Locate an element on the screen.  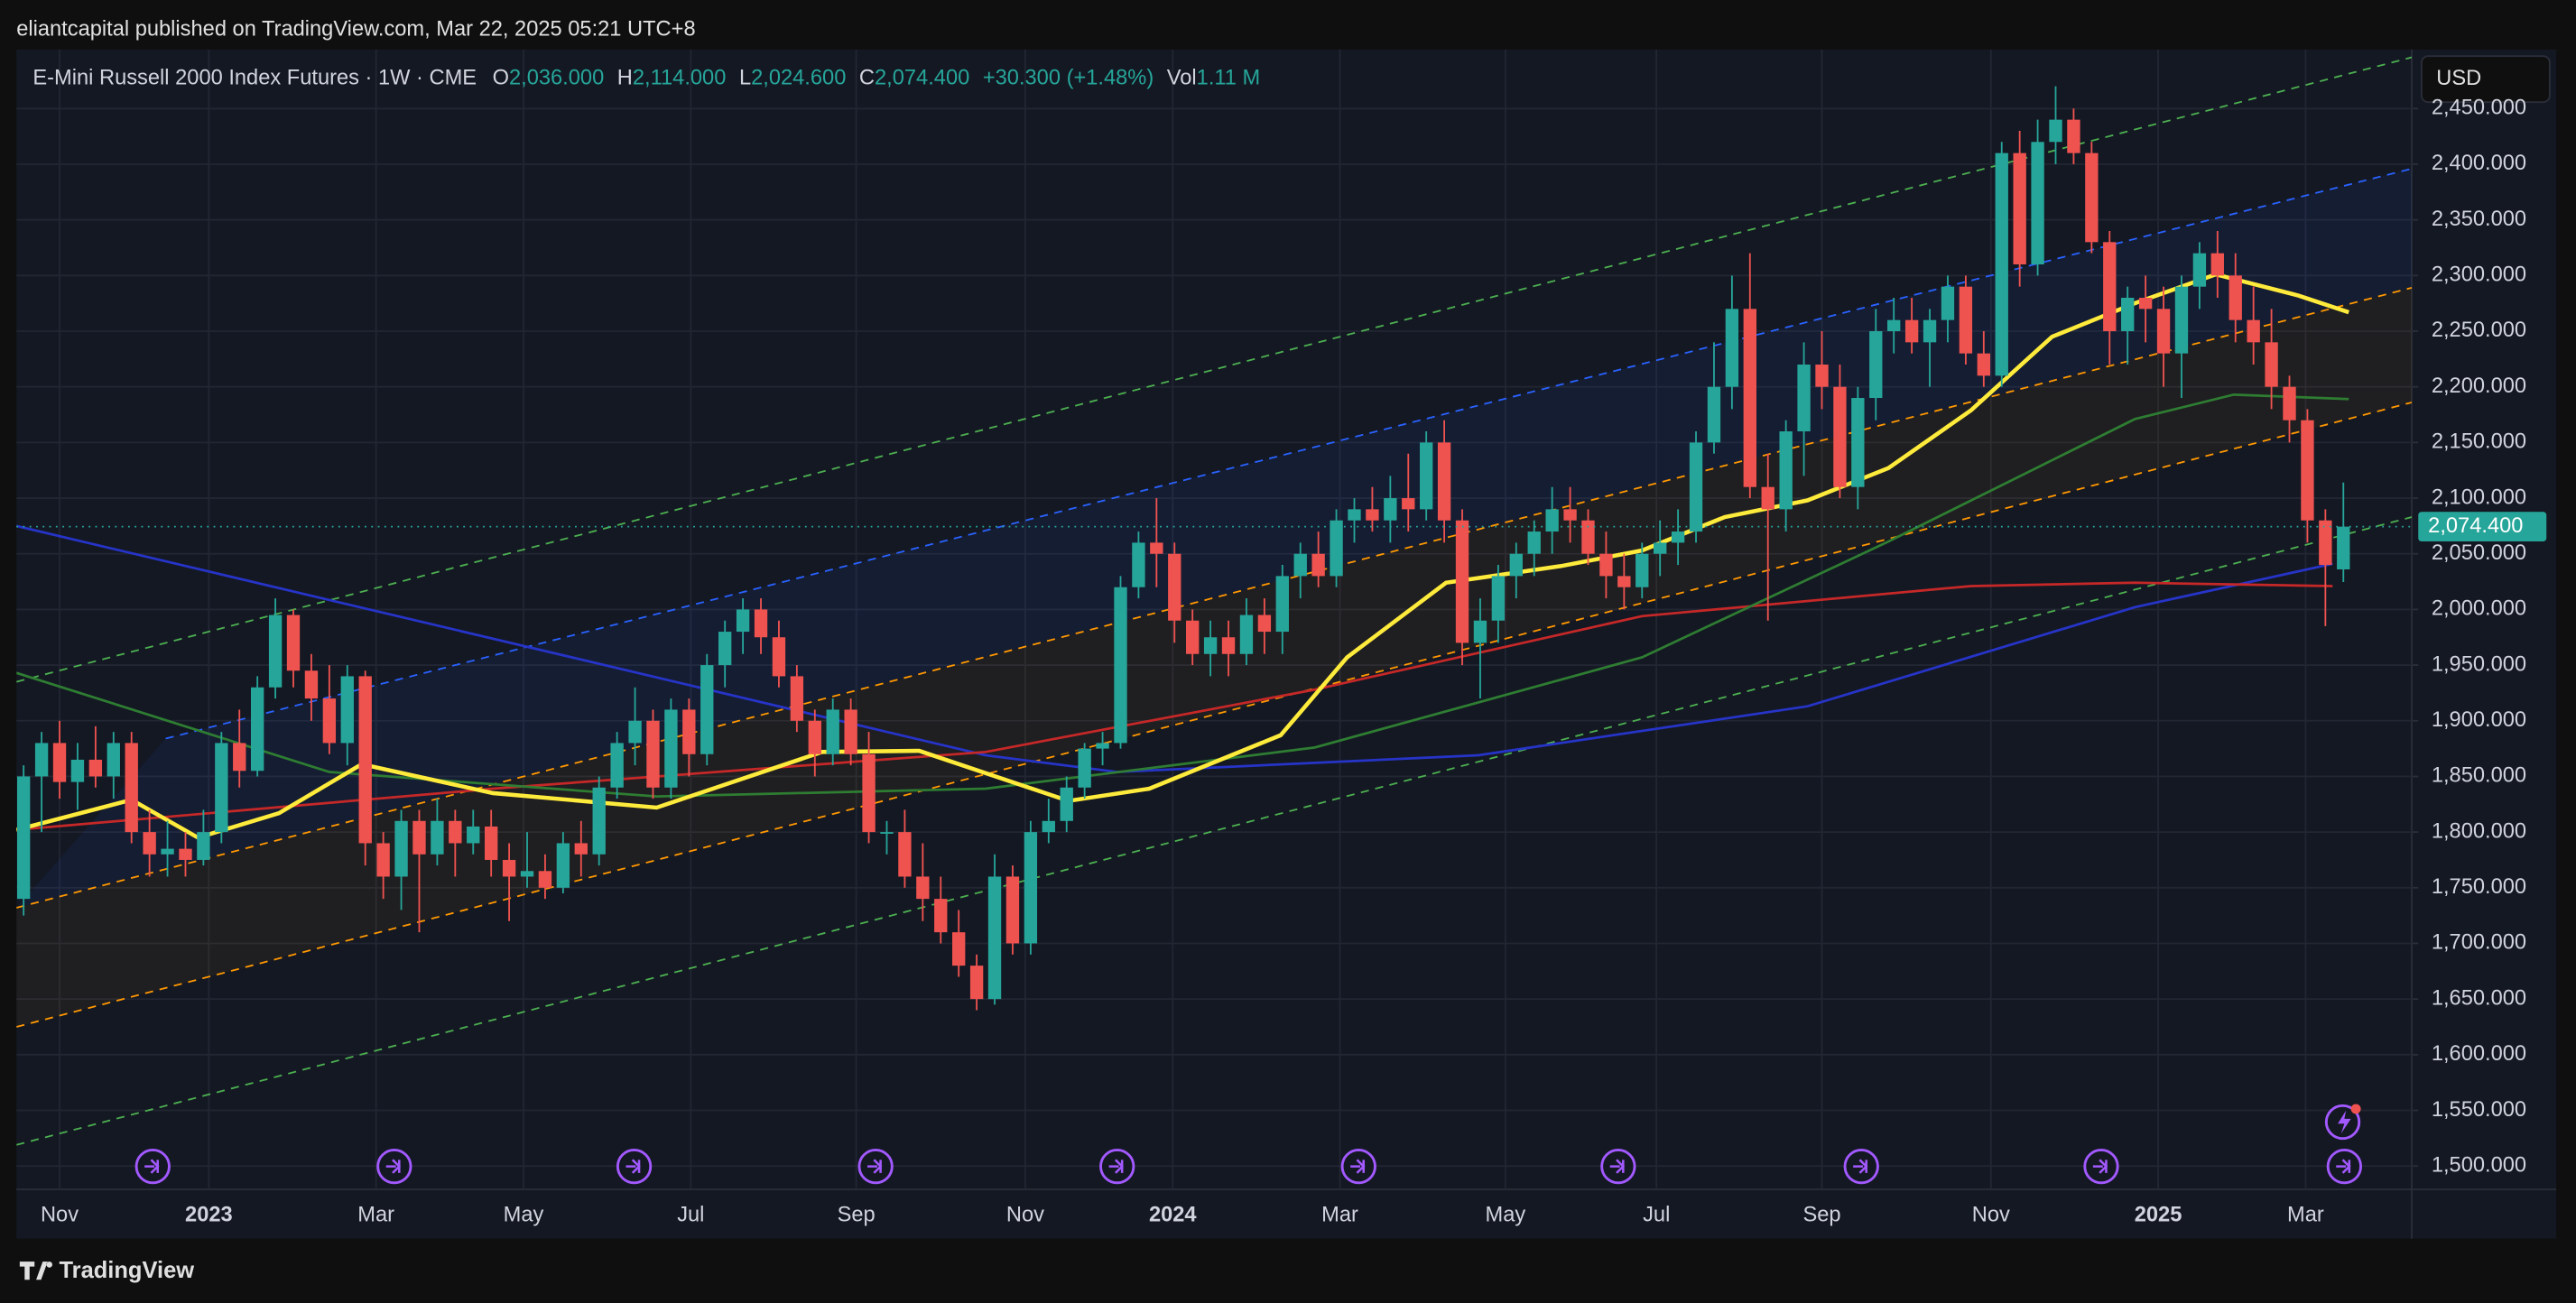
legend-value: 2,024.600 is located at coordinates (798, 78).